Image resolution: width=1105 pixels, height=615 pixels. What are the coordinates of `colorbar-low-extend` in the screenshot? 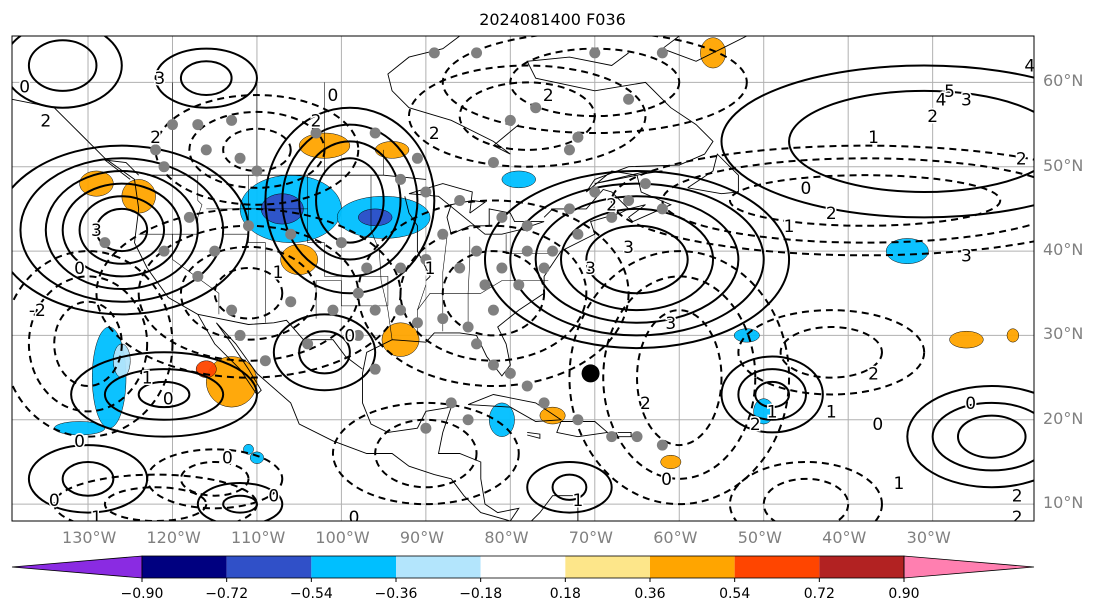 It's located at (77, 567).